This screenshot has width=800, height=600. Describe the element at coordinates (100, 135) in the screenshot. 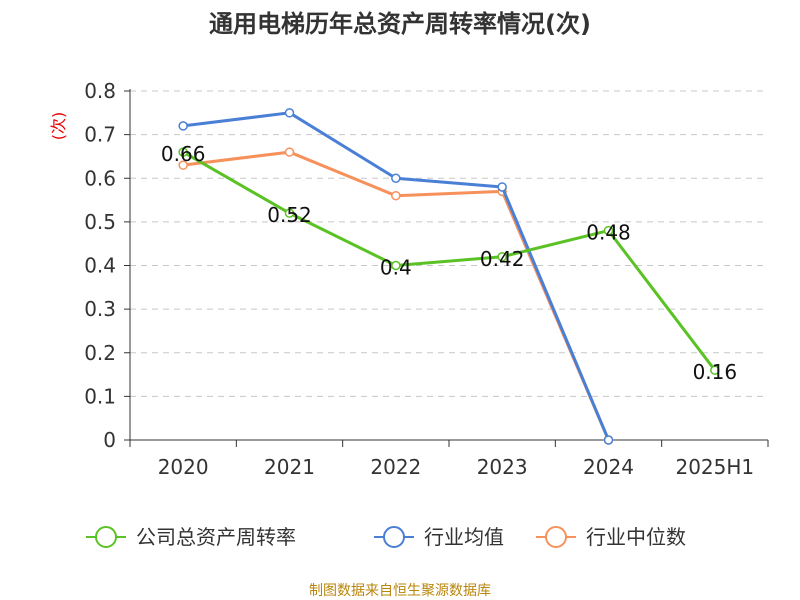

I see `y-tick-label: 0.7` at that location.